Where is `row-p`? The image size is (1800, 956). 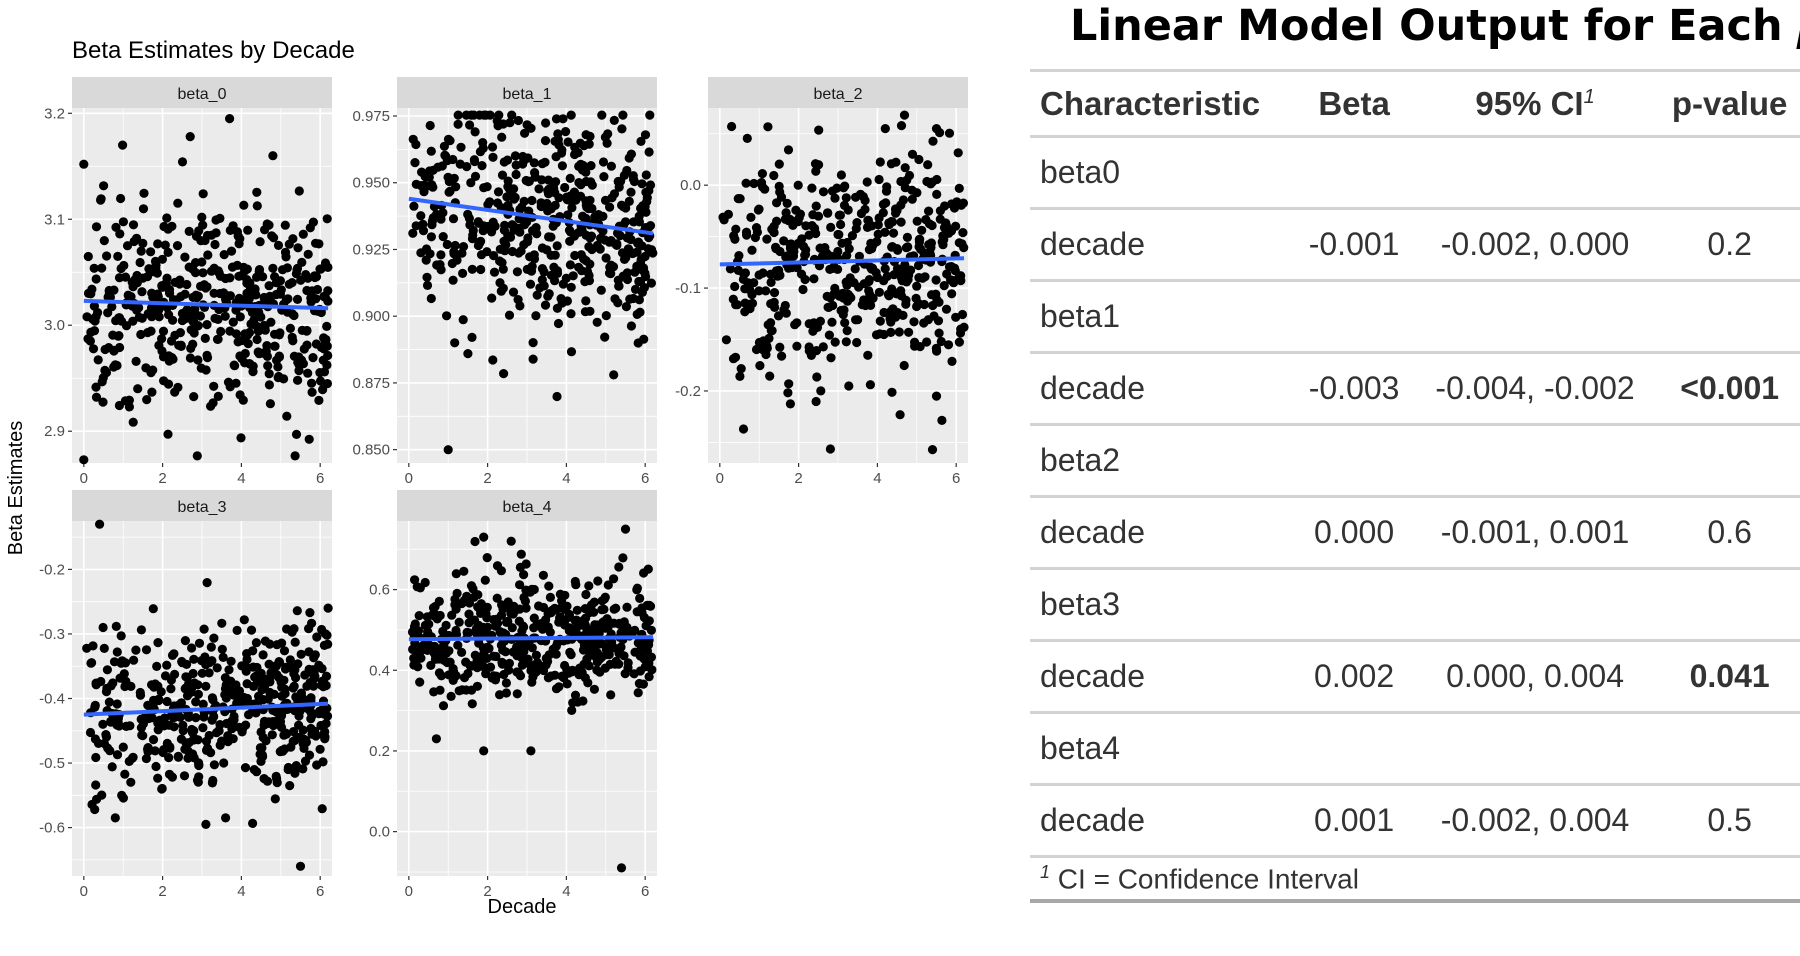
row-p is located at coordinates (1727, 749).